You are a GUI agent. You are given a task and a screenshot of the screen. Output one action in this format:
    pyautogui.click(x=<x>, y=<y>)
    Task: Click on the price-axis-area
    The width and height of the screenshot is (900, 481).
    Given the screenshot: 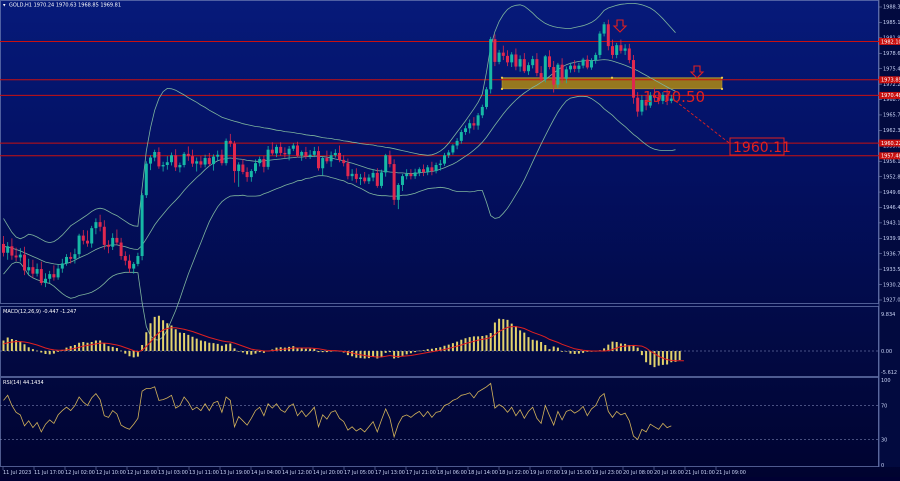 What is the action you would take?
    pyautogui.click(x=889, y=233)
    